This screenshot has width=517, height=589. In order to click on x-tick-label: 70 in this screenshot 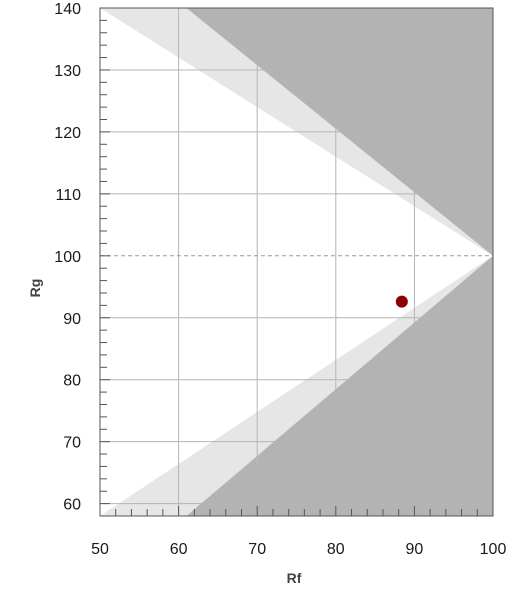, I will do `click(257, 549)`.